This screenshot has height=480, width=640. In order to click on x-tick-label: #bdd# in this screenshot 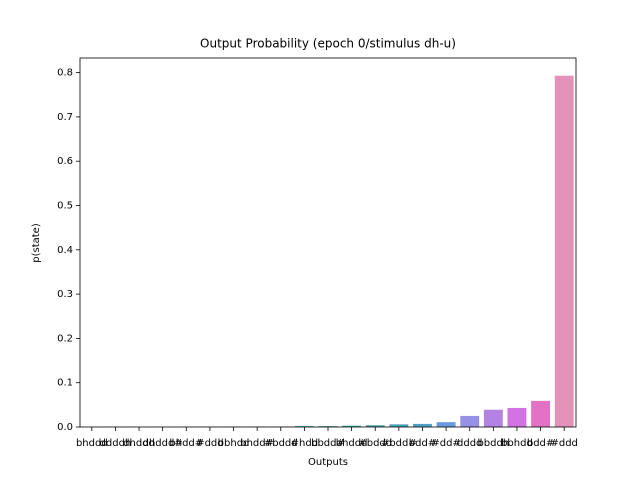, I will do `click(399, 443)`.